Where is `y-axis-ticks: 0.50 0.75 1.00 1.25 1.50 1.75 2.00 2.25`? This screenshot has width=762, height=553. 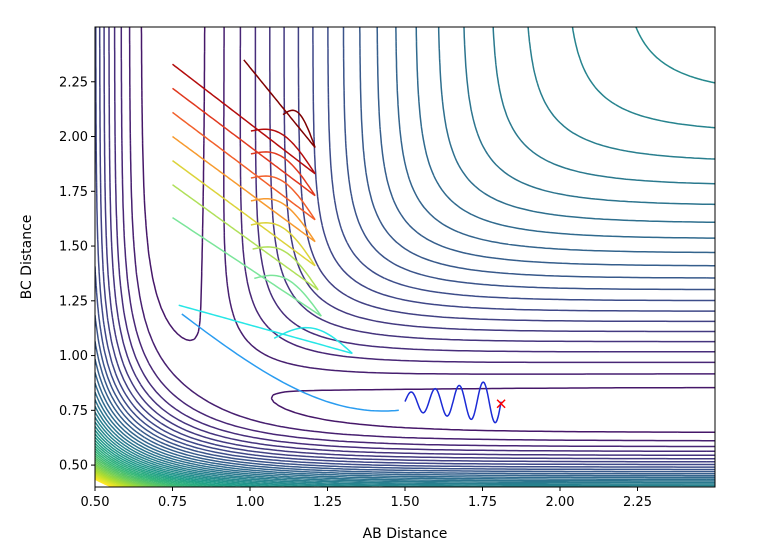
y-axis-ticks: 0.50 0.75 1.00 1.25 1.50 1.75 2.00 2.25 is located at coordinates (77, 274).